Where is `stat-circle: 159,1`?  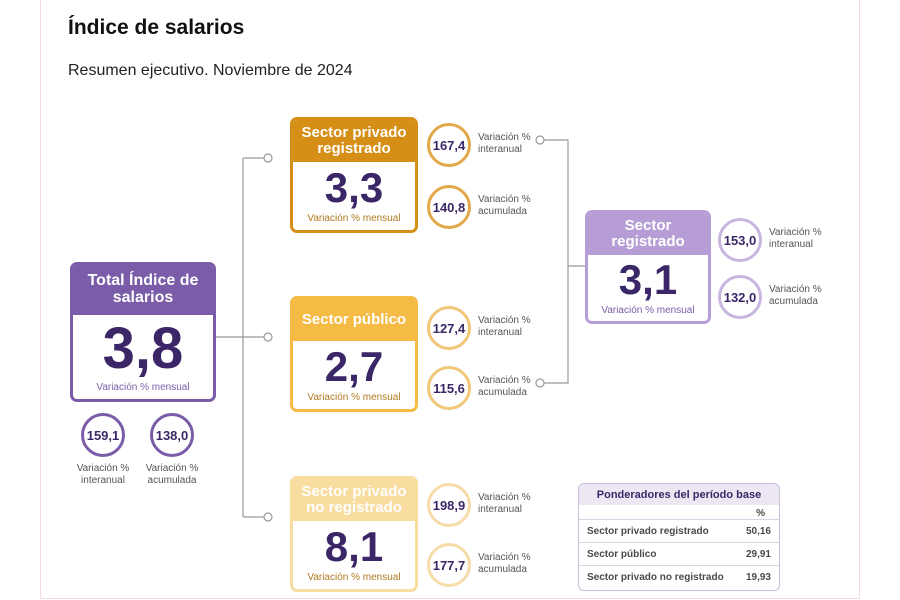
stat-circle: 159,1 is located at coordinates (103, 435).